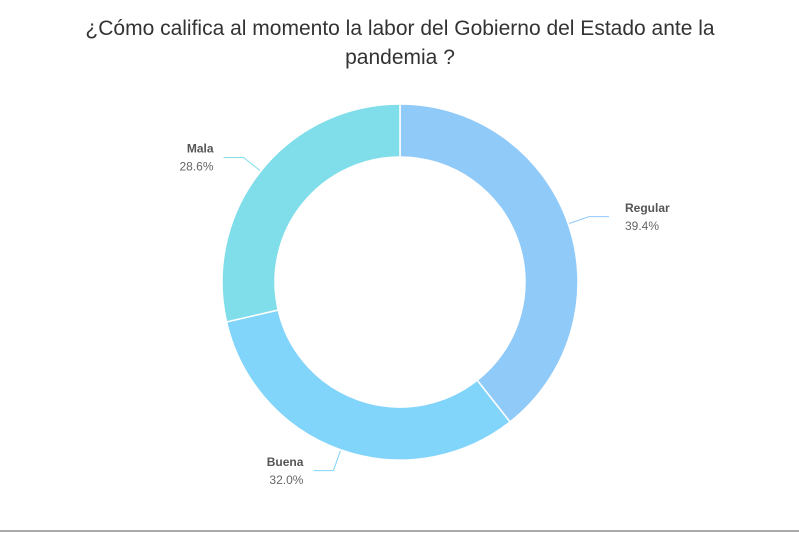 The width and height of the screenshot is (799, 533). Describe the element at coordinates (647, 208) in the screenshot. I see `slice-label: Regular` at that location.